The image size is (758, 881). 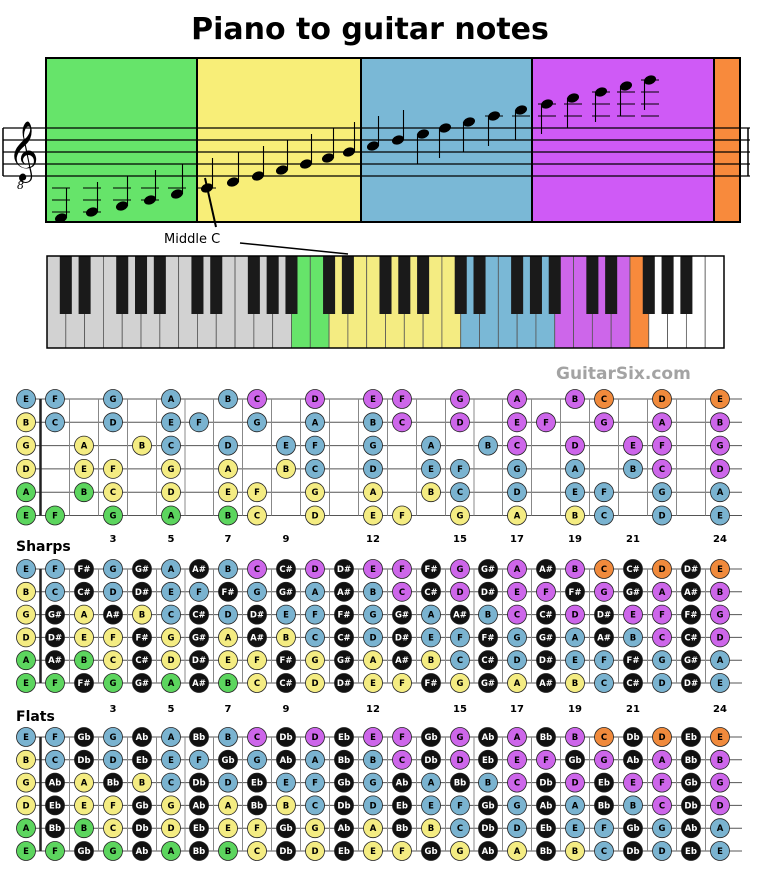 I want to click on fret-note-label: Bb, so click(x=604, y=806).